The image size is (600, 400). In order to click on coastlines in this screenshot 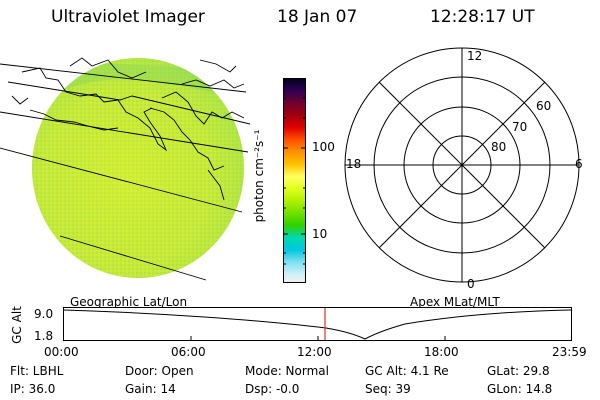, I will do `click(128, 129)`.